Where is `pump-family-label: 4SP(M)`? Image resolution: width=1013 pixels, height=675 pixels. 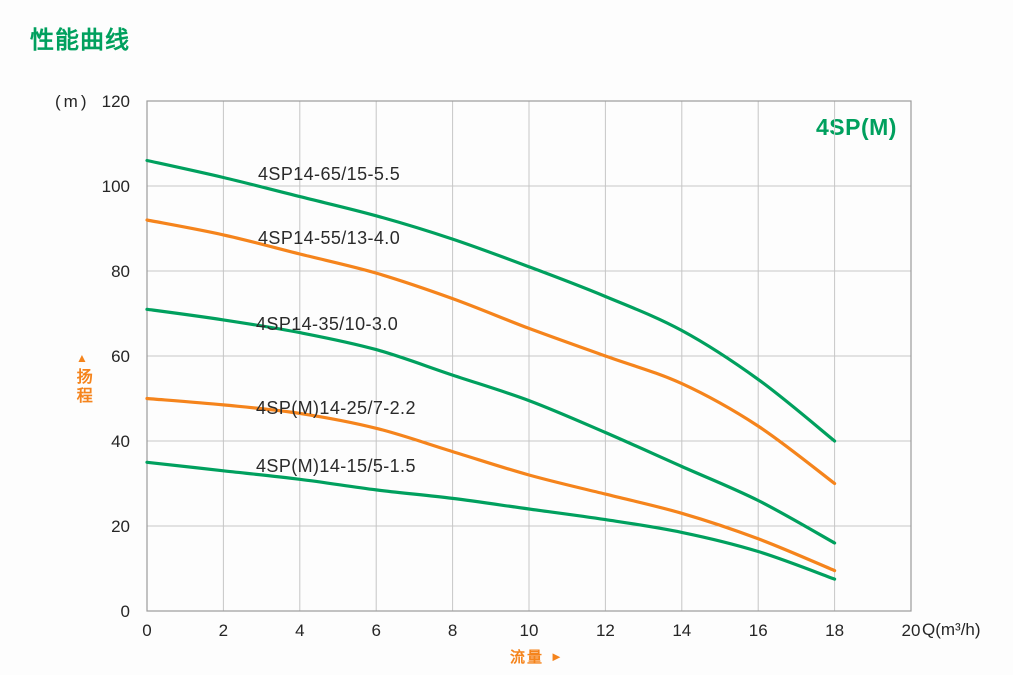 pump-family-label: 4SP(M) is located at coordinates (856, 127).